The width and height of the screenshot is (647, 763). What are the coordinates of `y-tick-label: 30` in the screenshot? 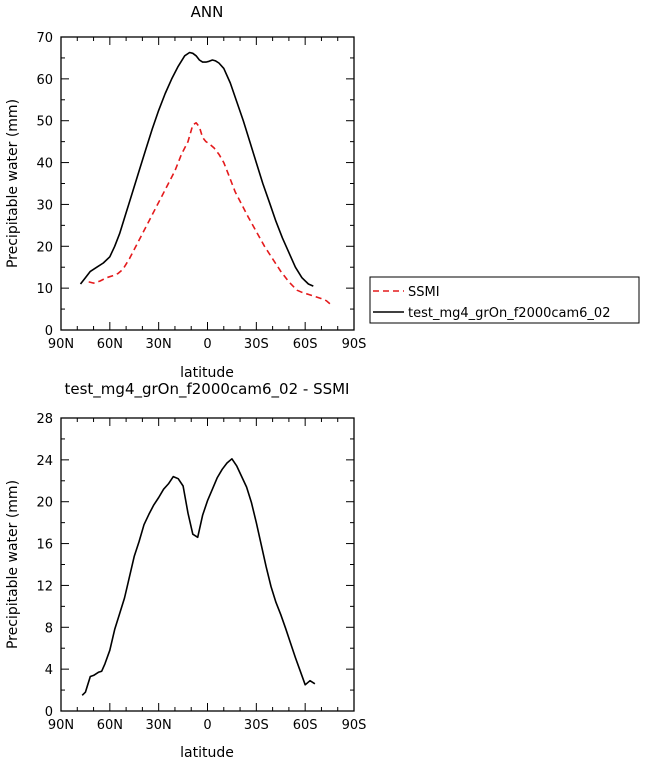 It's located at (44, 205).